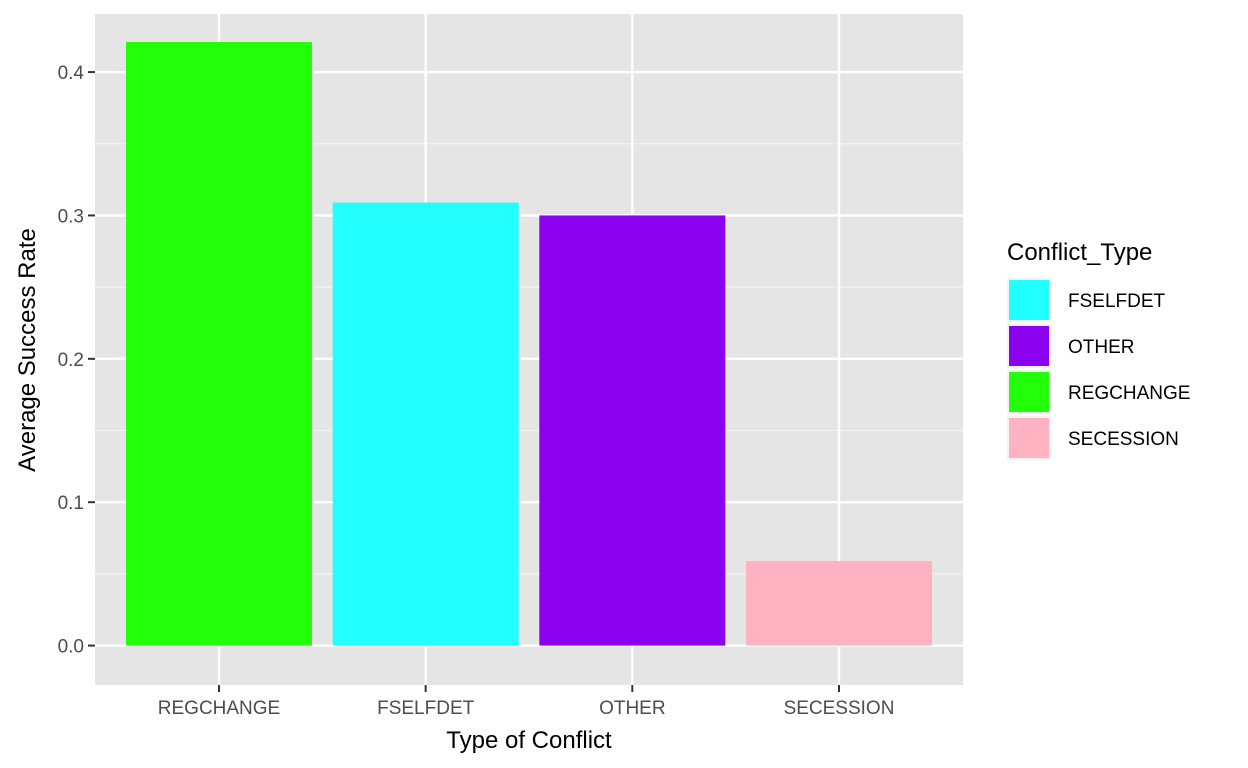  What do you see at coordinates (1079, 252) in the screenshot?
I see `legend-title: Conflict_Type` at bounding box center [1079, 252].